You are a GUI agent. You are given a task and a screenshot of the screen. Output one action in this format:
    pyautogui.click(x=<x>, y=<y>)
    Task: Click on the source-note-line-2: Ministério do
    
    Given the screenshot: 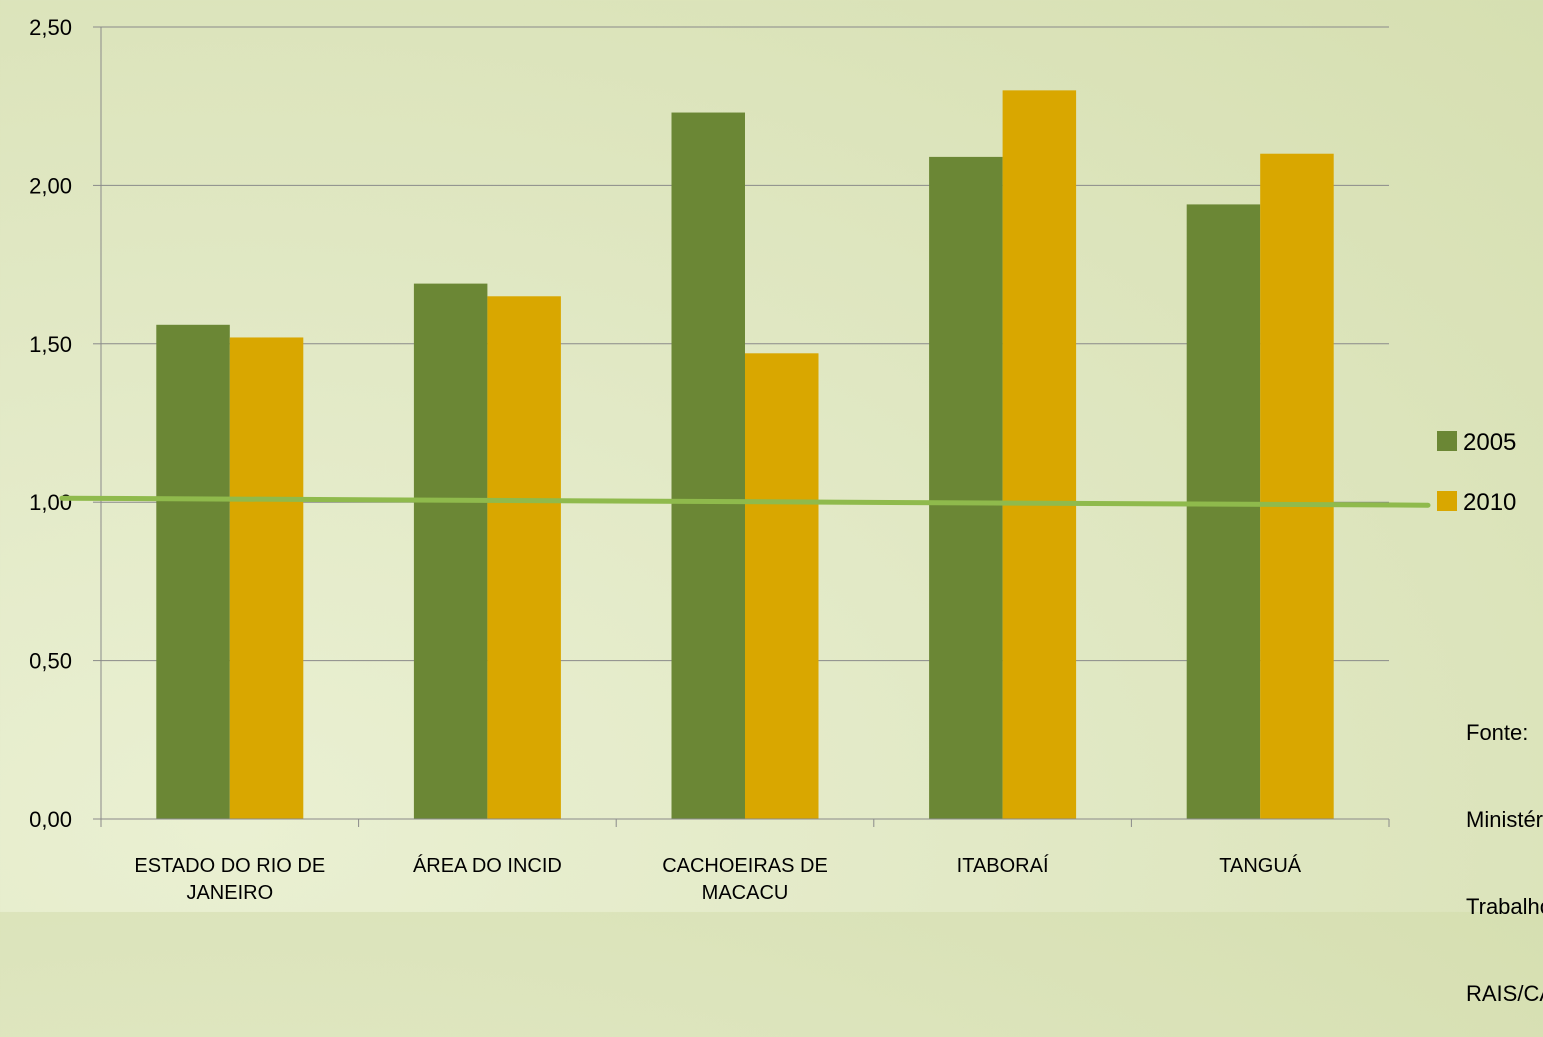 What is the action you would take?
    pyautogui.click(x=1504, y=819)
    